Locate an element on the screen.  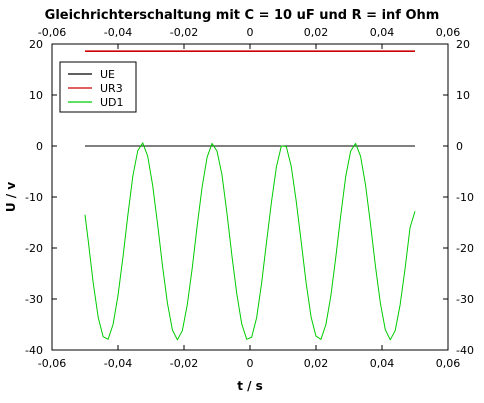
x-tick-label-top: -0,02 is located at coordinates (184, 32).